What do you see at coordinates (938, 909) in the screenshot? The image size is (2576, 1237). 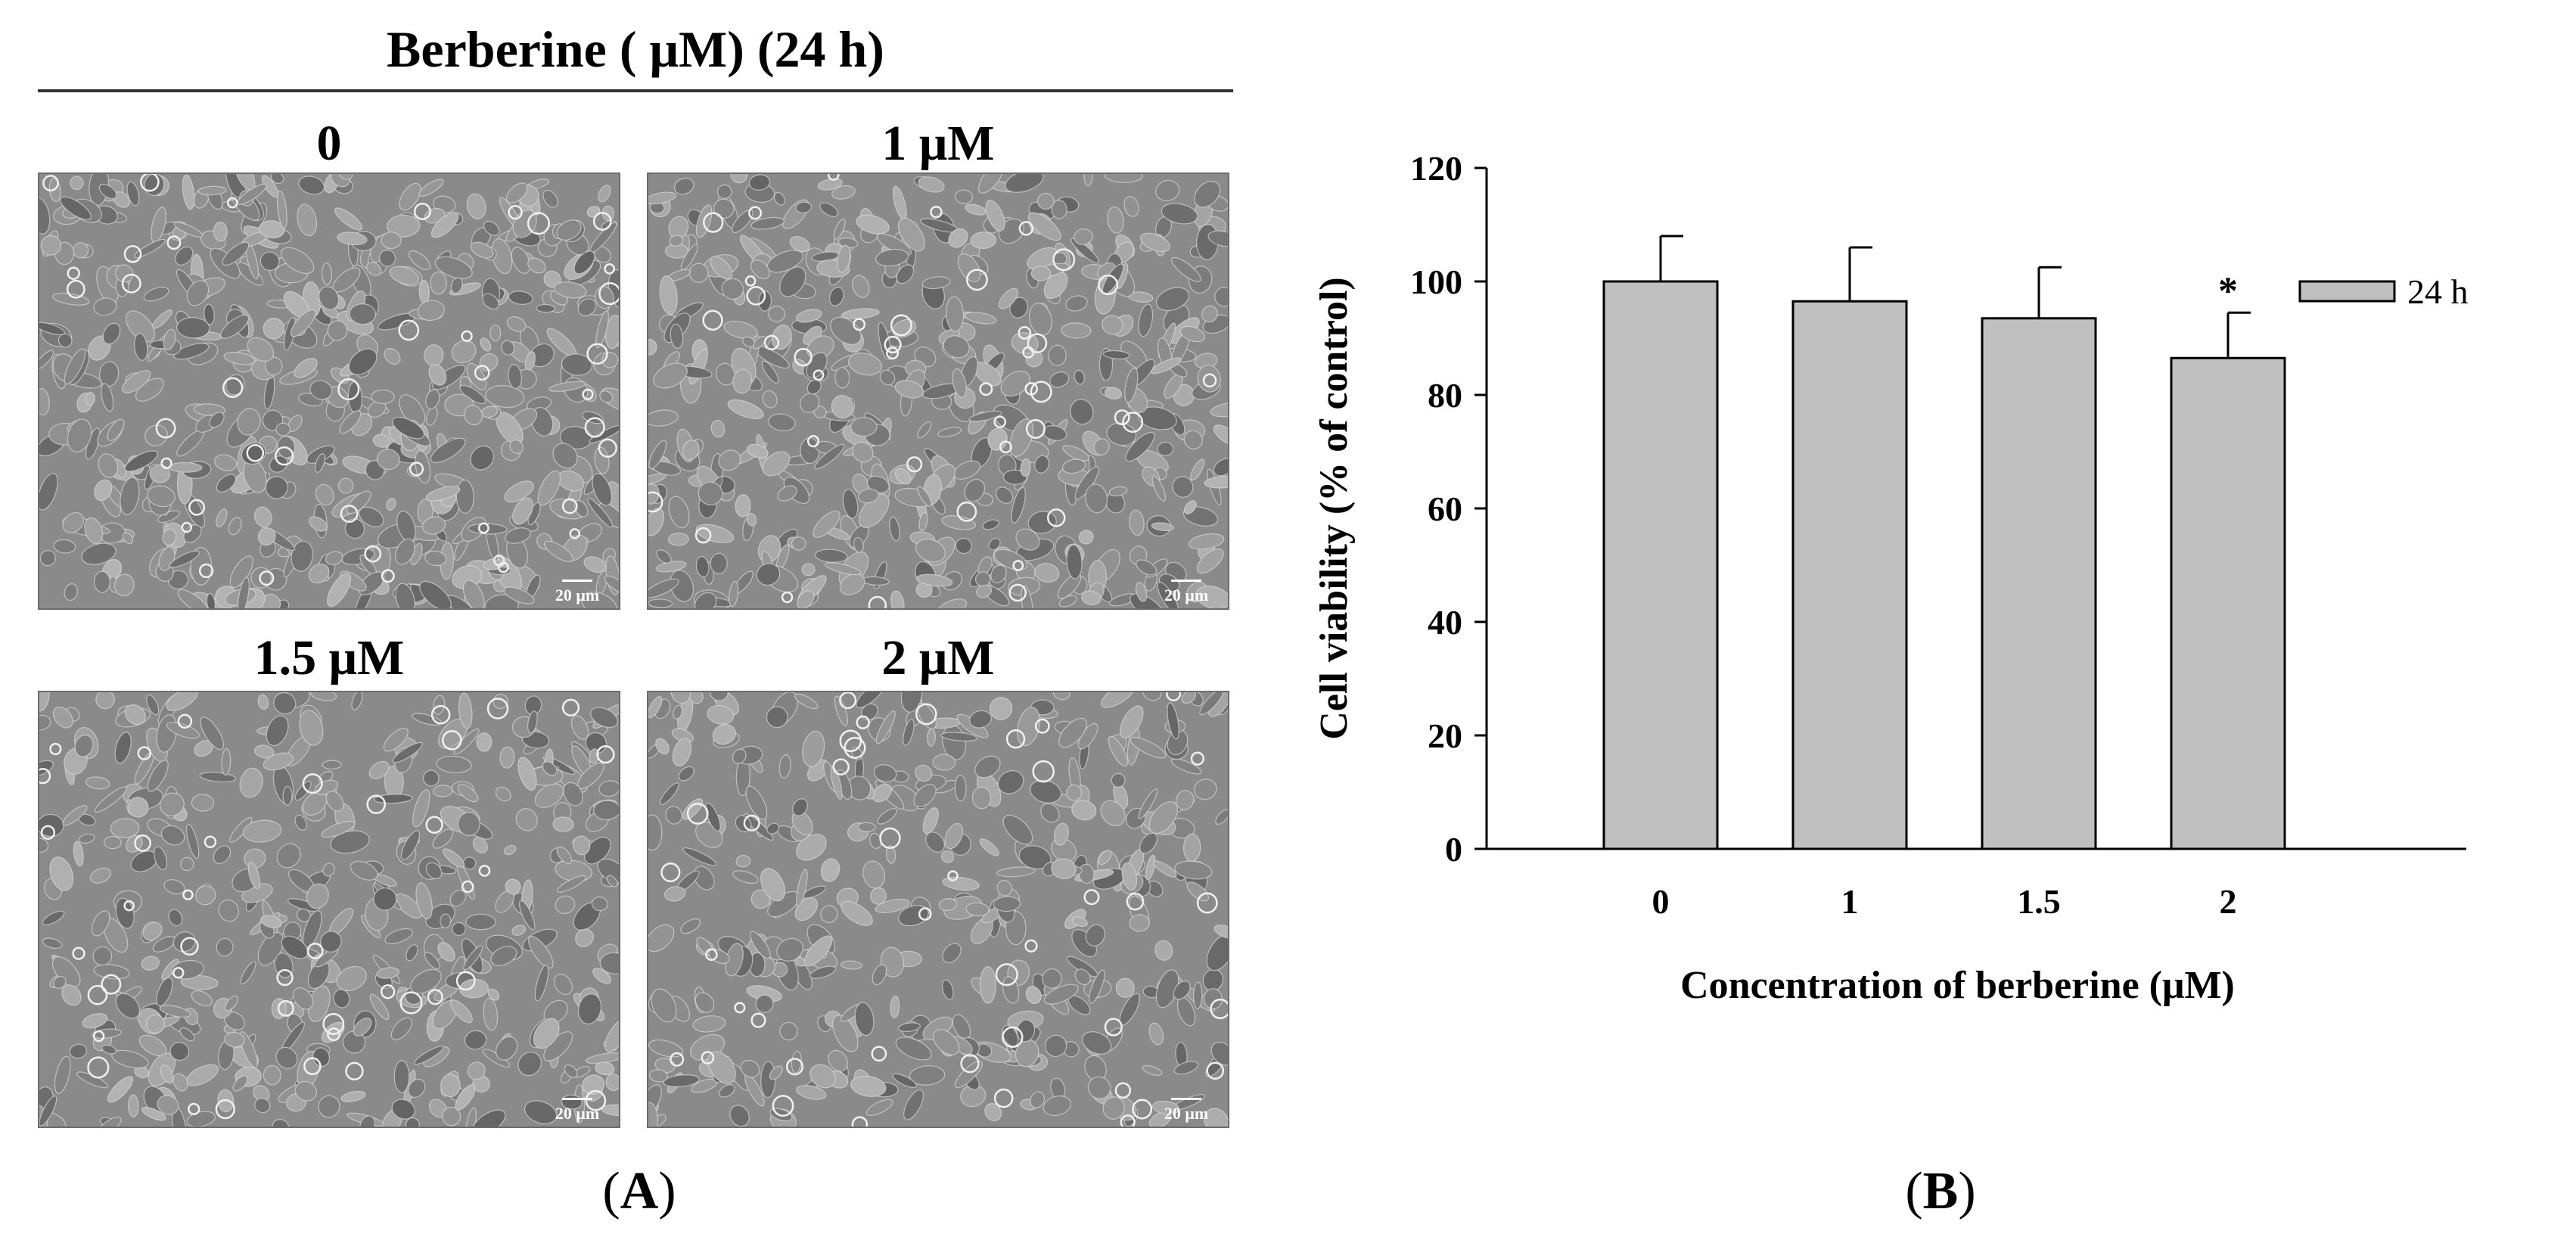 I see `micrograph-3: 20 μm` at bounding box center [938, 909].